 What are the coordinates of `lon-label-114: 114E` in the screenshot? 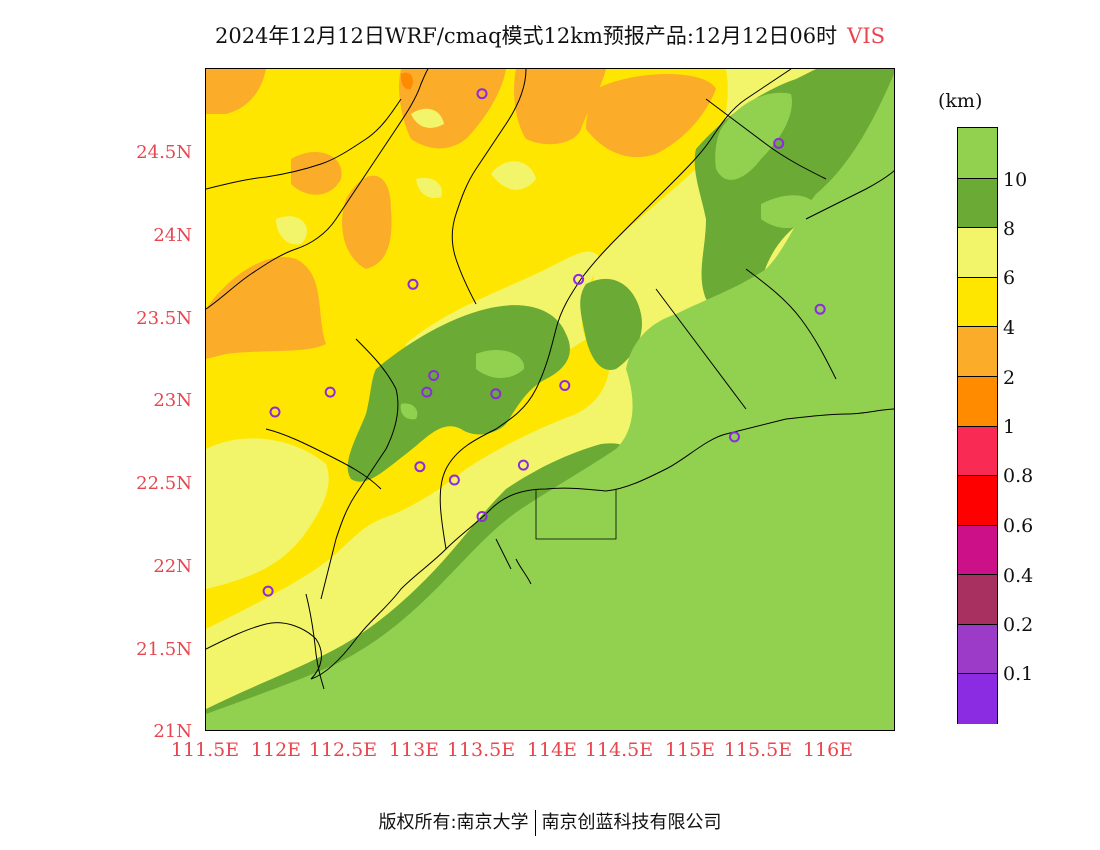 It's located at (552, 750).